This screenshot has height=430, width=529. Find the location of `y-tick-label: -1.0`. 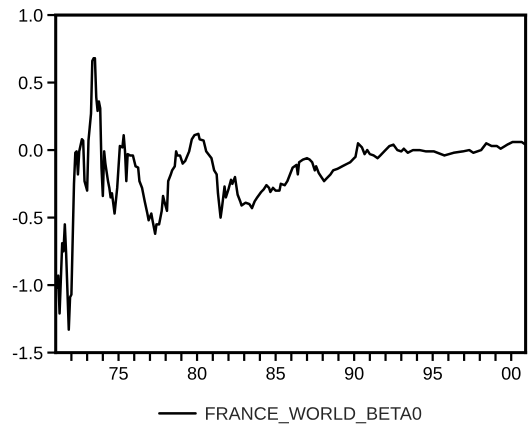

y-tick-label: -1.0 is located at coordinates (27, 285).